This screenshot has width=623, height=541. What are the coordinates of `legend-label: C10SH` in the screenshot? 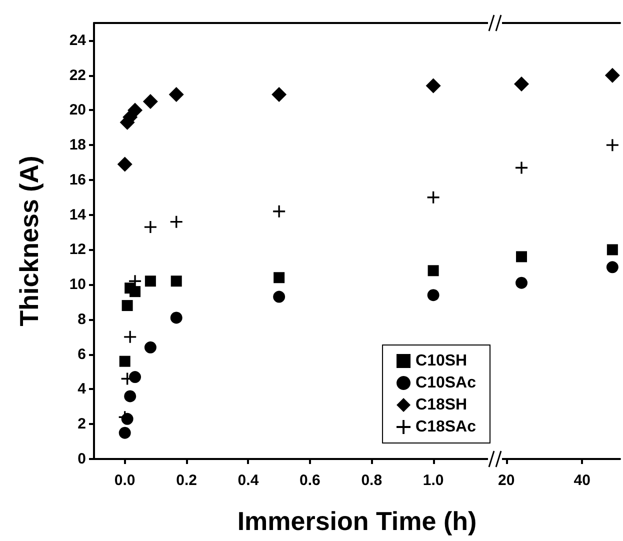 It's located at (442, 361).